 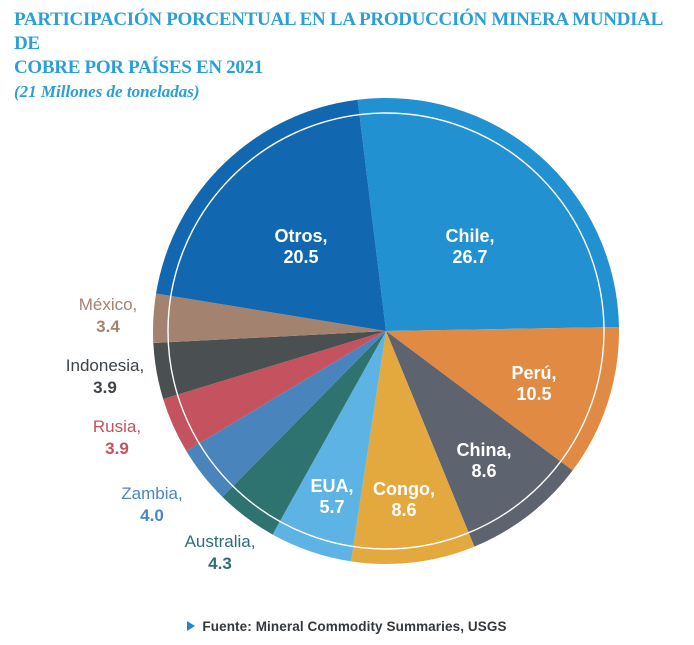 I want to click on slice-label-name-mexico: México,, so click(x=108, y=304).